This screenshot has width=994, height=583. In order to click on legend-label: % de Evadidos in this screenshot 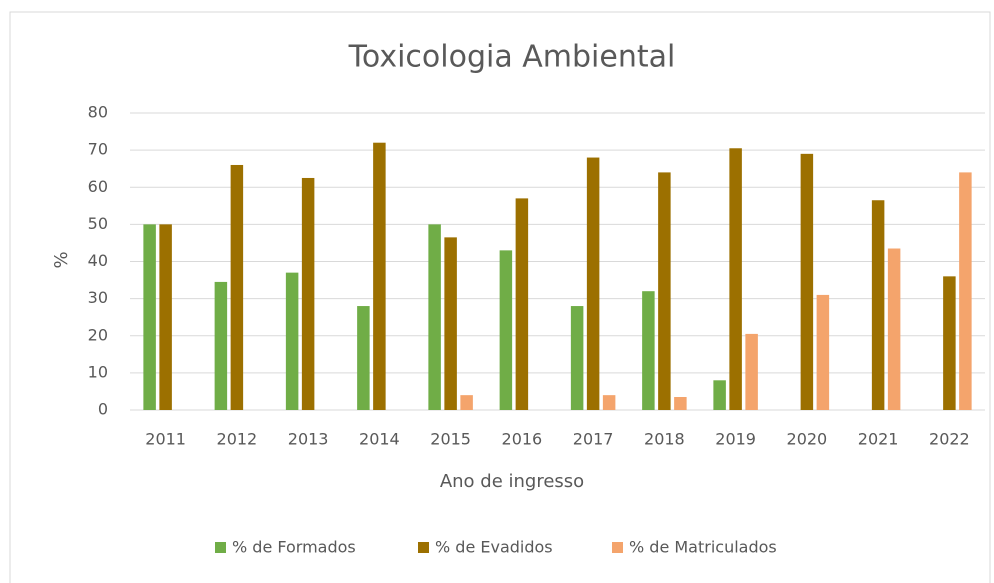, I will do `click(494, 547)`.